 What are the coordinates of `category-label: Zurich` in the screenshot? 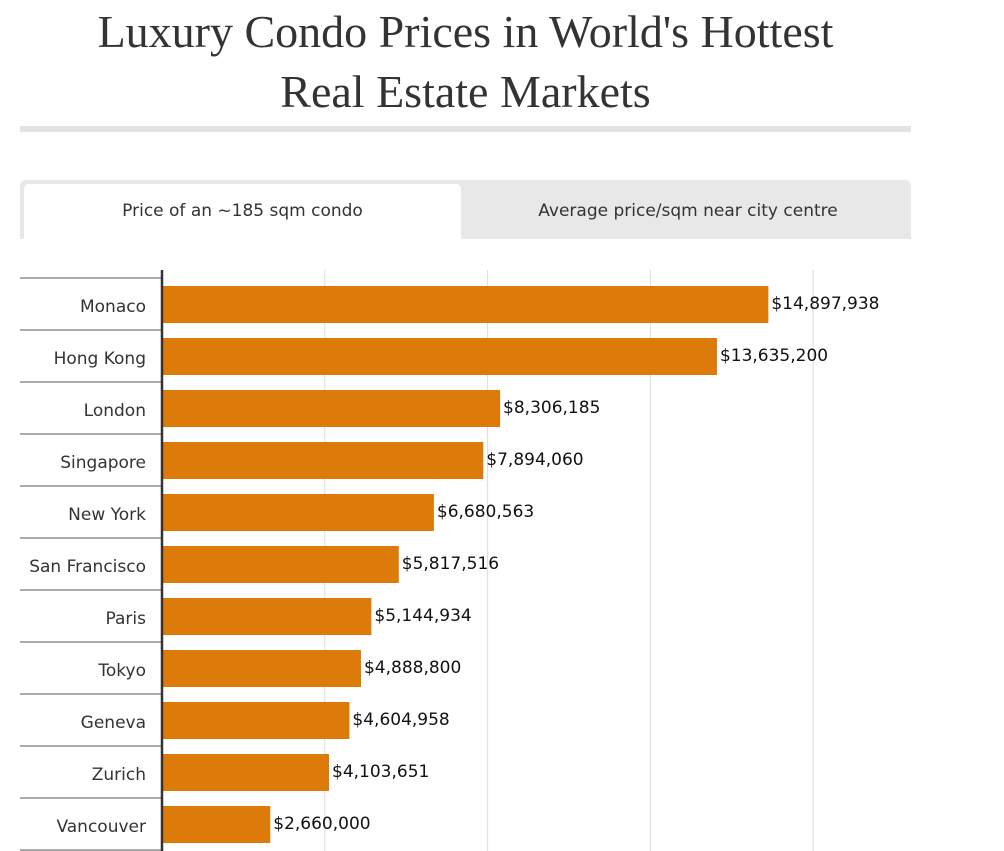 It's located at (119, 775).